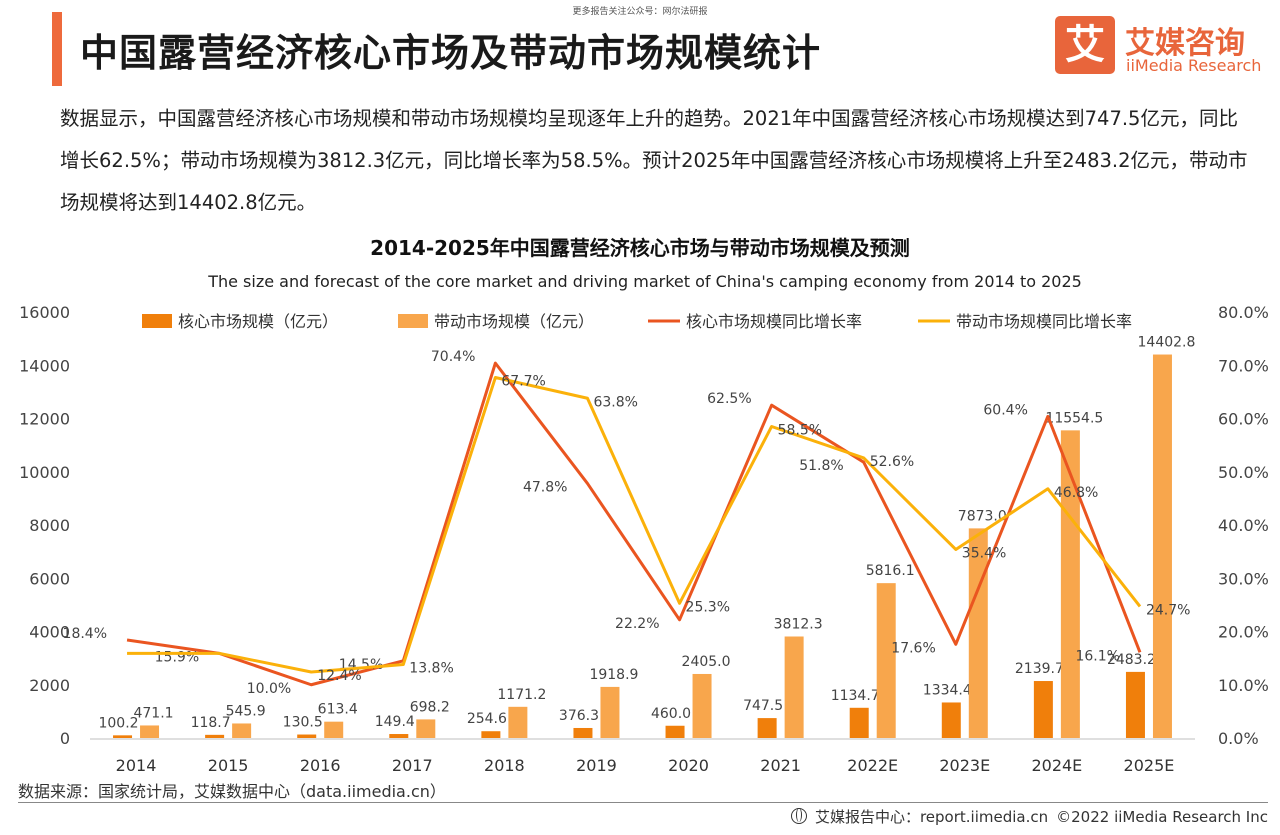 Image resolution: width=1280 pixels, height=835 pixels. Describe the element at coordinates (800, 430) in the screenshot. I see `line-value-label: 58.5%` at that location.